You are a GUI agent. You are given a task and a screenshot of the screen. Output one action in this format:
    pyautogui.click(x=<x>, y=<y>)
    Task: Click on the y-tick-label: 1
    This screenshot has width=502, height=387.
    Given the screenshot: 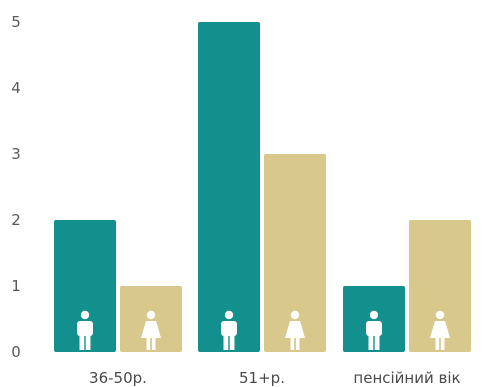 What is the action you would take?
    pyautogui.click(x=16, y=286)
    